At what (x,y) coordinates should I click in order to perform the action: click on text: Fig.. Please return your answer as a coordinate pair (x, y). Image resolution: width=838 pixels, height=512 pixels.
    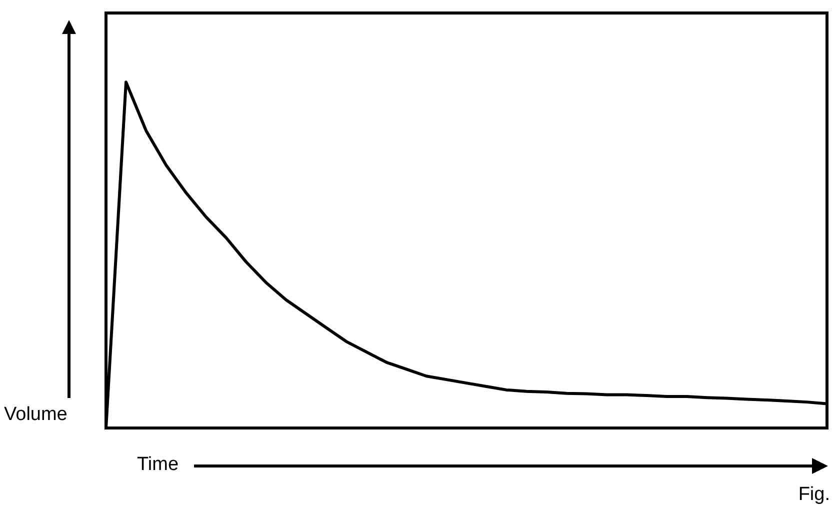
    Looking at the image, I should click on (814, 495).